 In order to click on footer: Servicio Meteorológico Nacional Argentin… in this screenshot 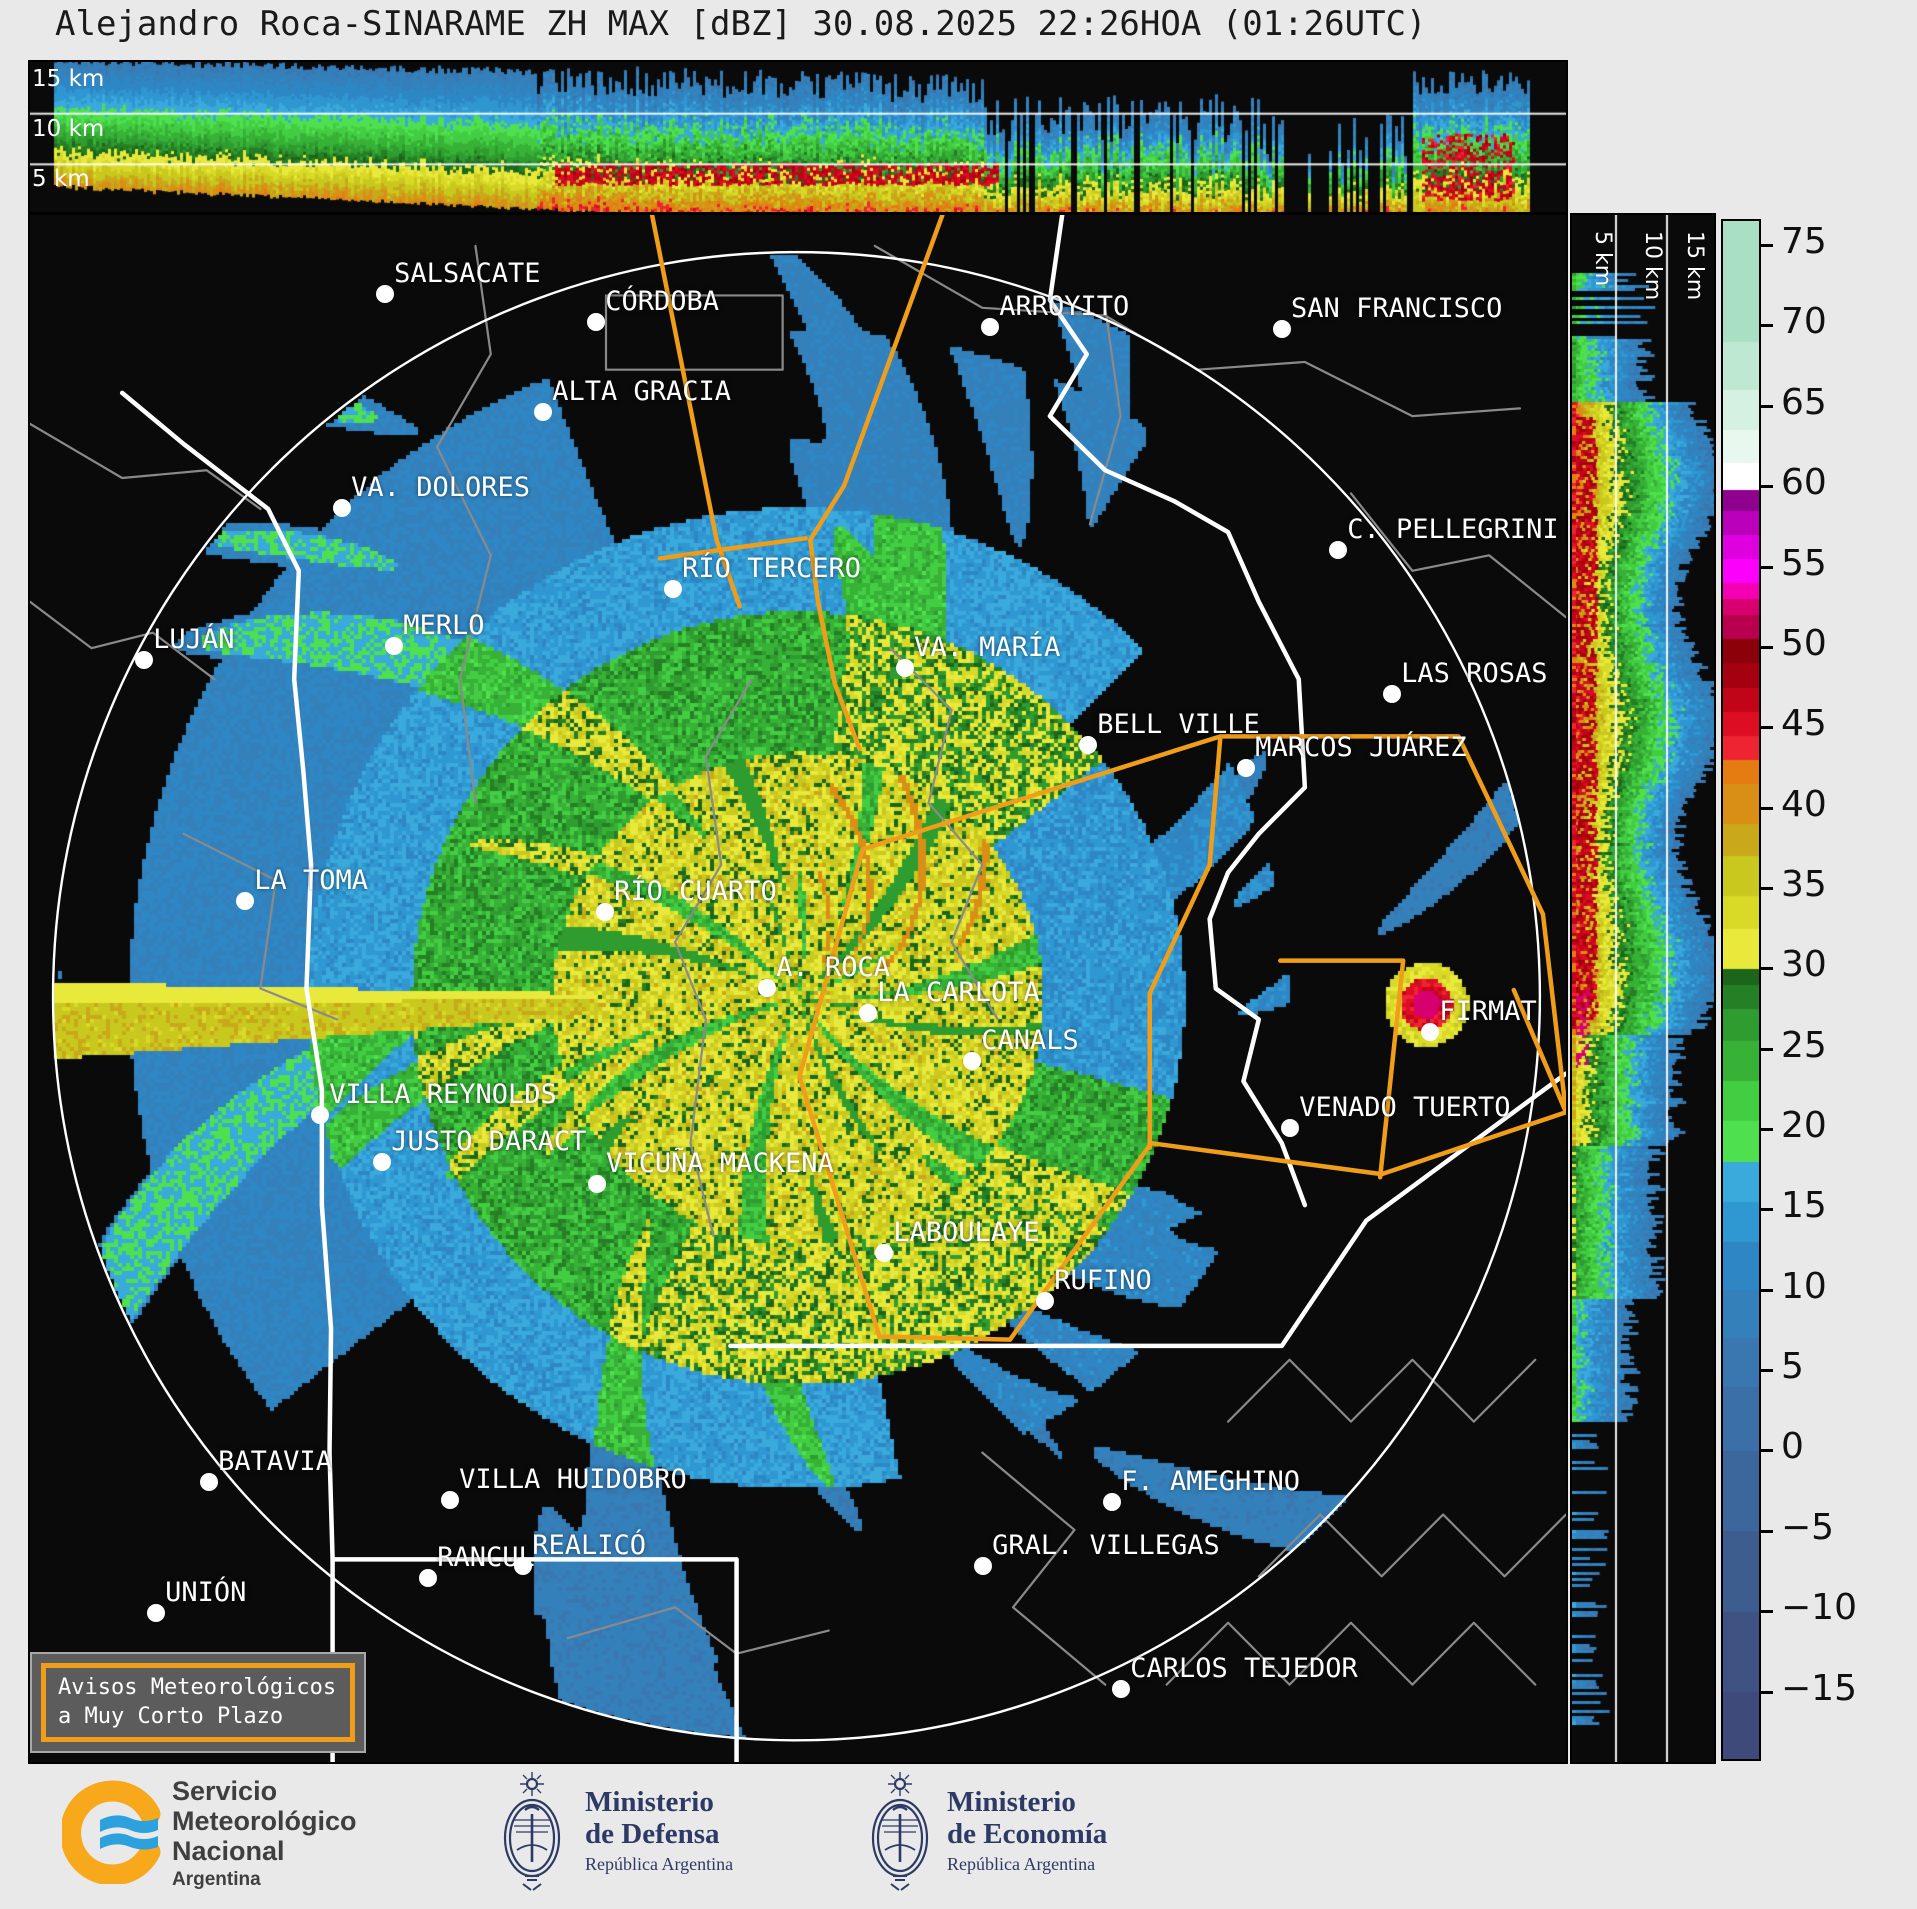, I will do `click(958, 1835)`.